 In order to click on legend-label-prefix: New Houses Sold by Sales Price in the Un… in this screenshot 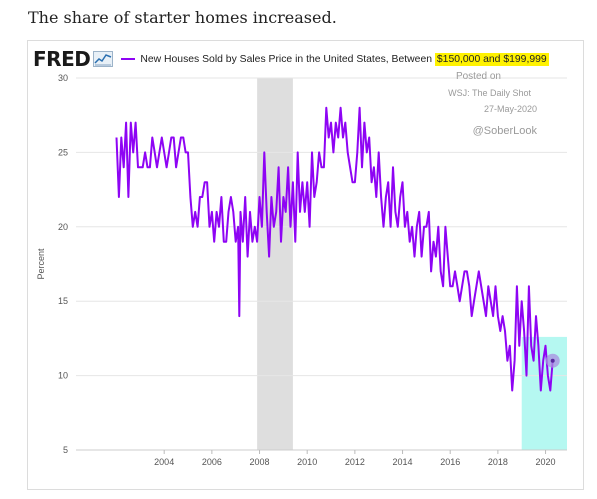, I will do `click(287, 59)`.